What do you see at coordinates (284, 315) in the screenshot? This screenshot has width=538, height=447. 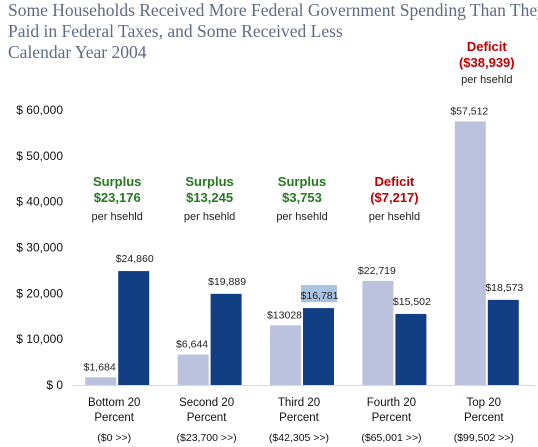 I see `data-label: $13028` at bounding box center [284, 315].